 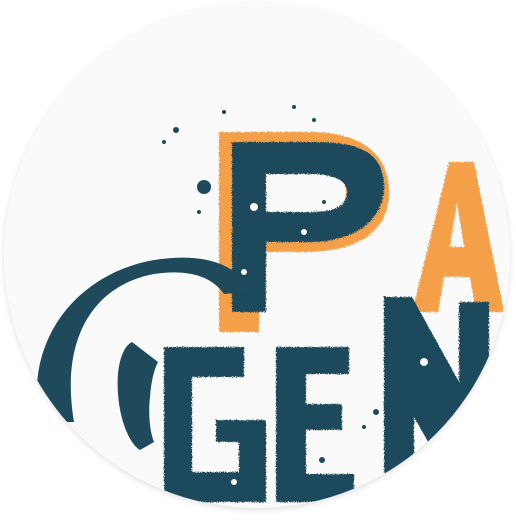 What do you see at coordinates (436, 399) in the screenshot?
I see `navy-letter-n` at bounding box center [436, 399].